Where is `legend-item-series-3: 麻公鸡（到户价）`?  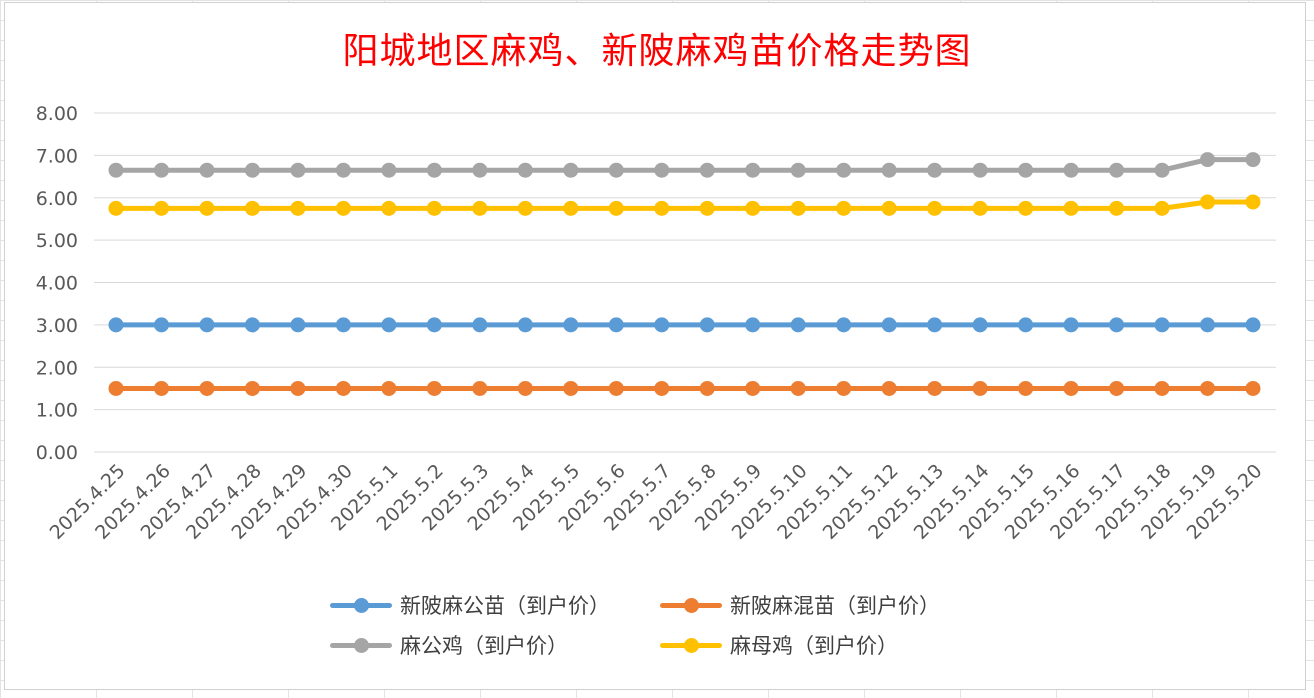 legend-item-series-3: 麻公鸡（到户价） is located at coordinates (495, 645).